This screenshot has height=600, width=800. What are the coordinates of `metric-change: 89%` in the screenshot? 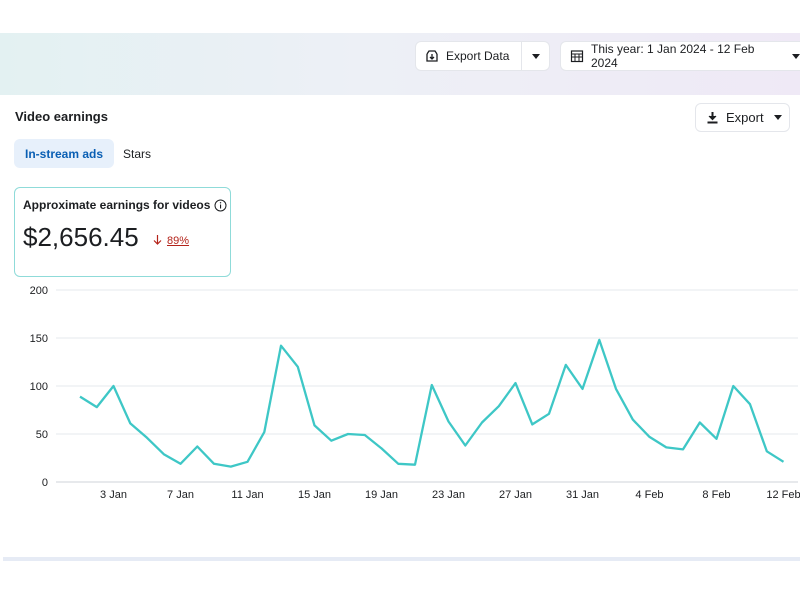 It's located at (171, 241).